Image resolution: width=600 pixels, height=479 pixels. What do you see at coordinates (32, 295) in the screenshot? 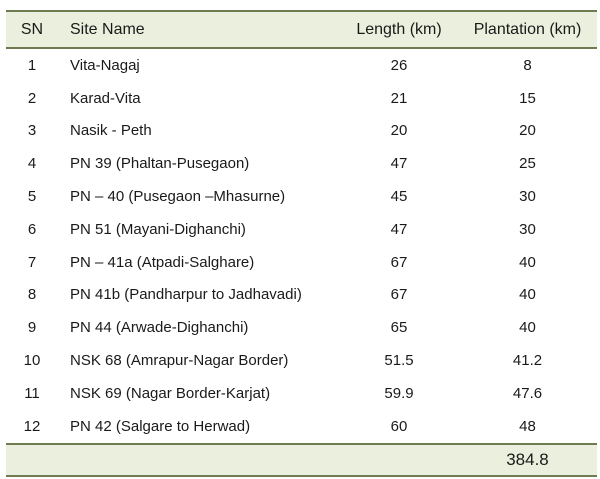
I see `cell-sn: 8` at bounding box center [32, 295].